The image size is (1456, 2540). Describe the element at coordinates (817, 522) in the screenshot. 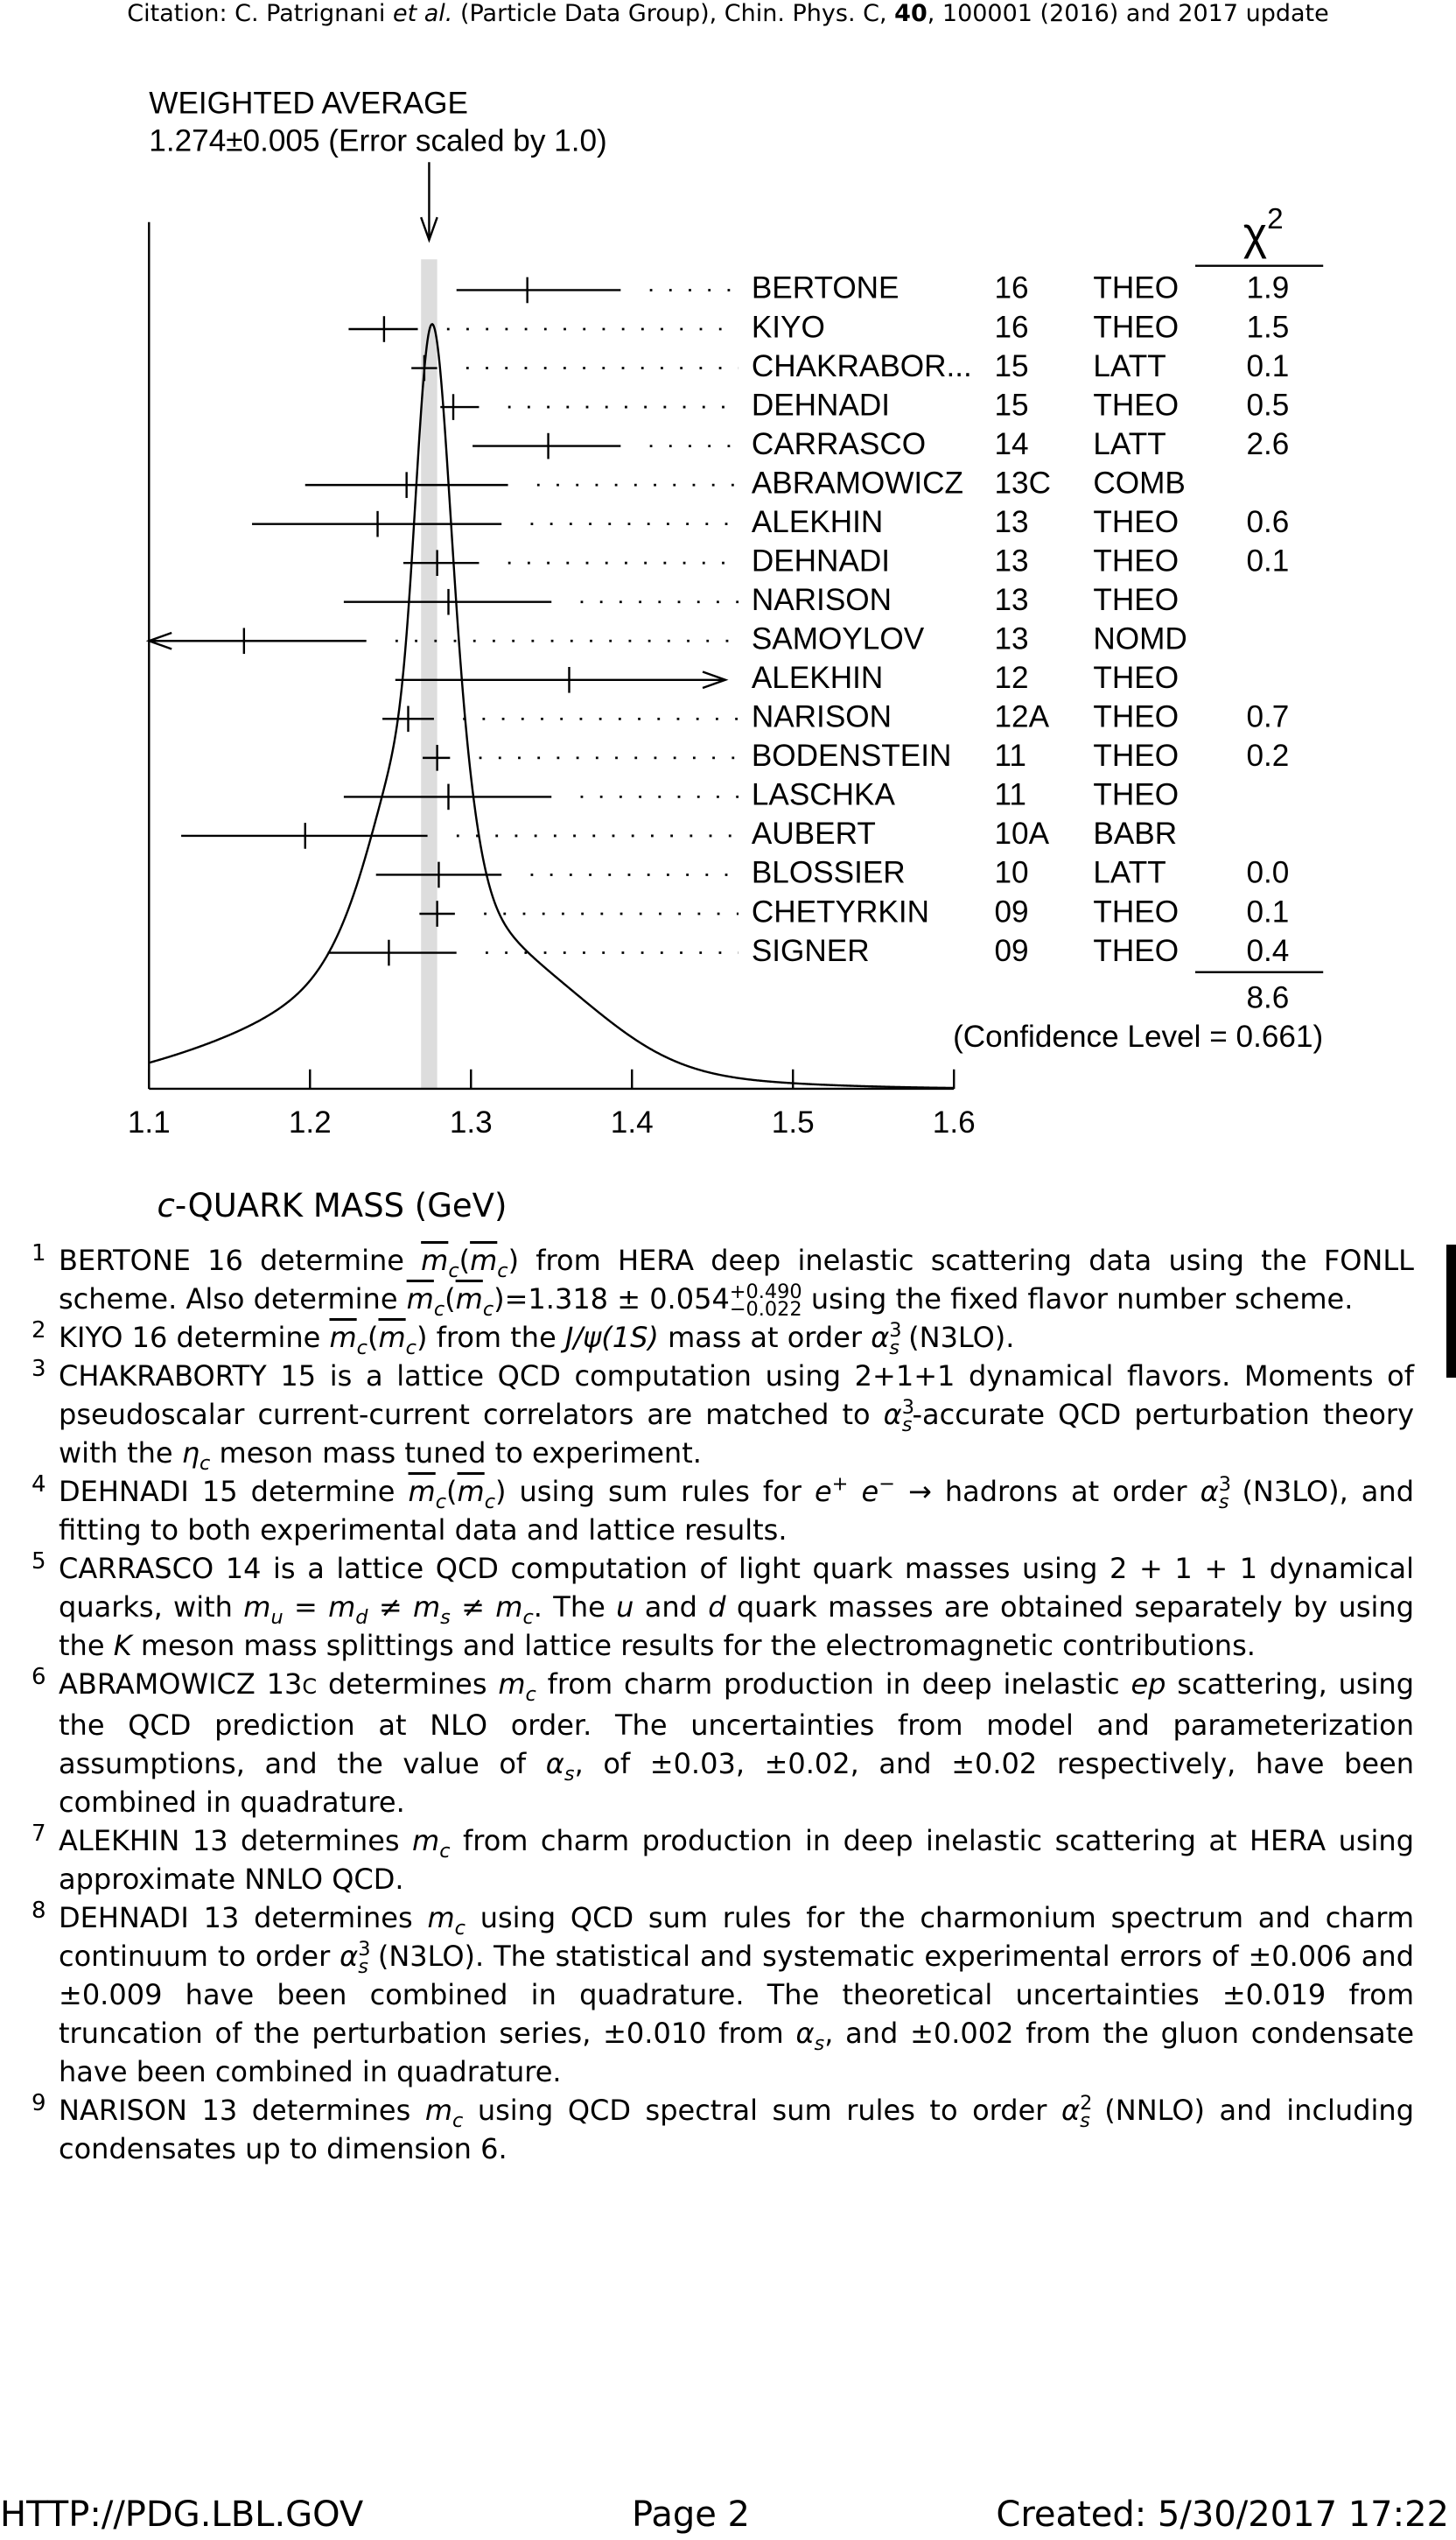

I see `entry-name: ALEKHIN` at that location.